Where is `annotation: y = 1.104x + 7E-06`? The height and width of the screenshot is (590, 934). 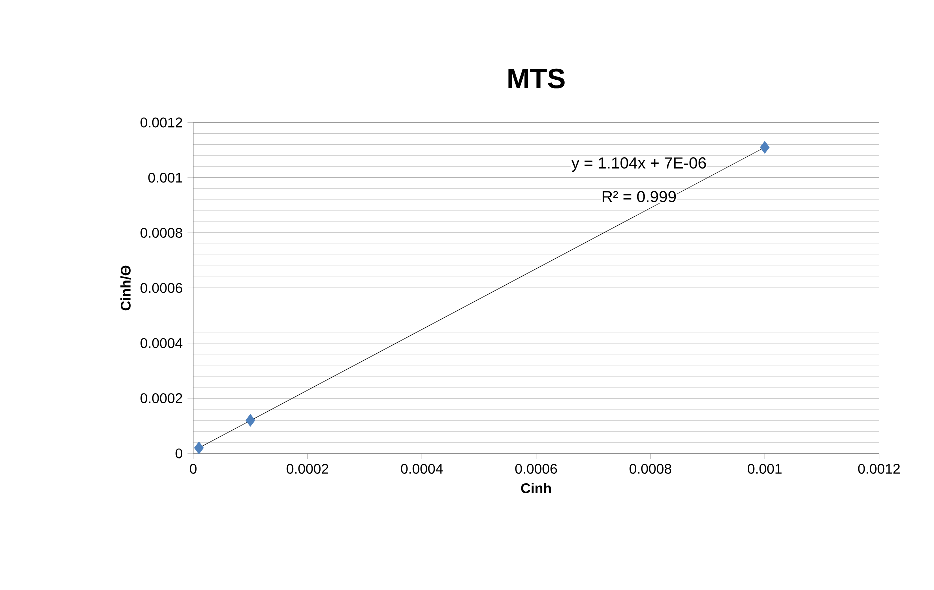 annotation: y = 1.104x + 7E-06 is located at coordinates (639, 165).